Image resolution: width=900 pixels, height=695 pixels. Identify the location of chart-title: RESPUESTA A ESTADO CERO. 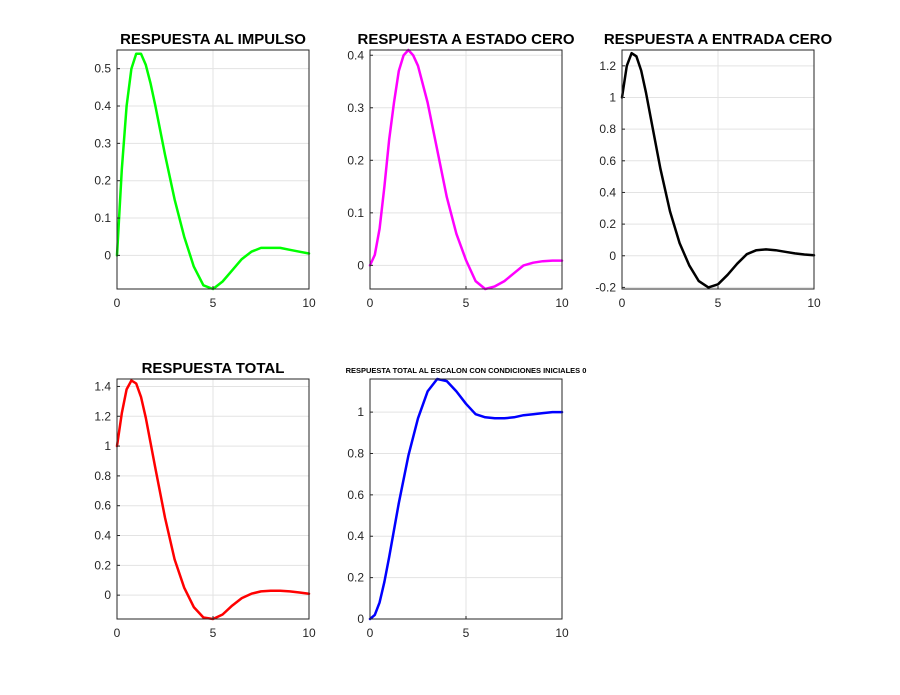
(466, 39).